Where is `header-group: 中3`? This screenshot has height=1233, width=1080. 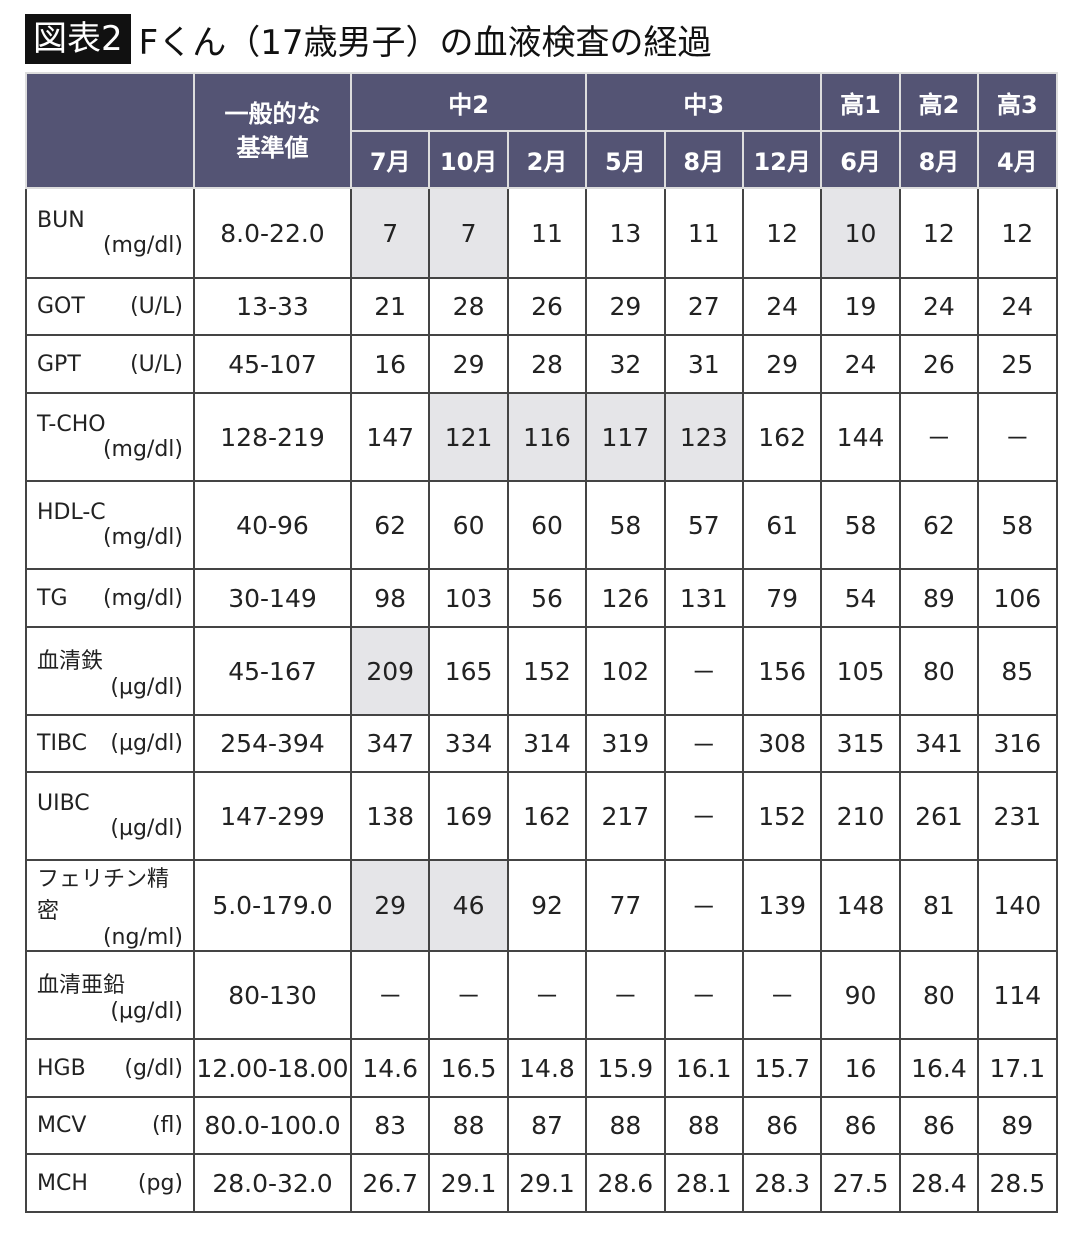 header-group: 中3 is located at coordinates (704, 102).